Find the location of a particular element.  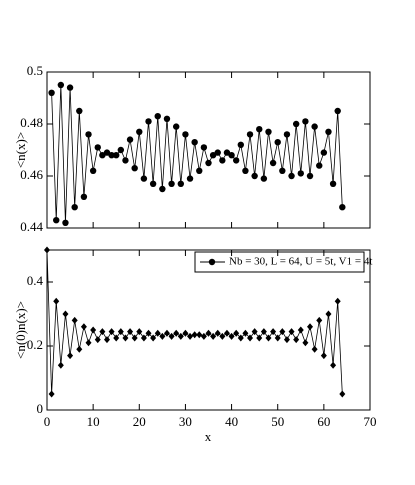

x-tick-label: 70 is located at coordinates (370, 421).